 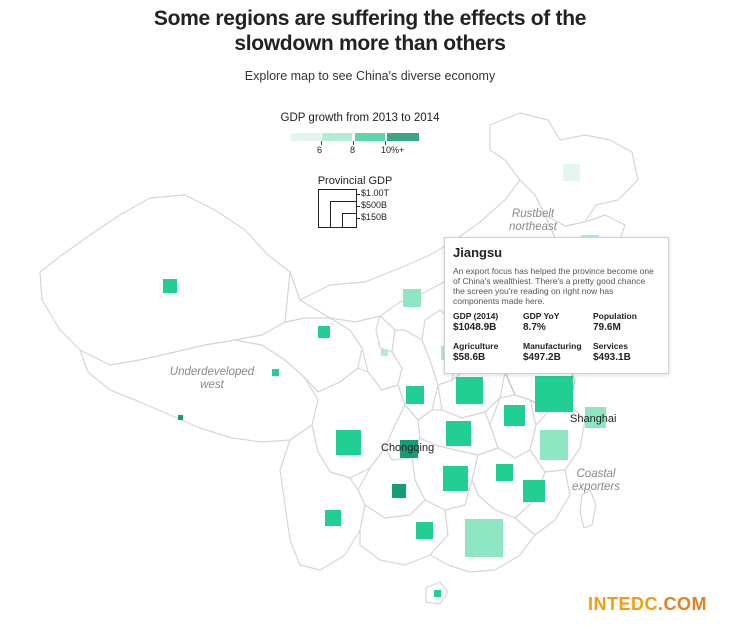 What do you see at coordinates (424, 530) in the screenshot?
I see `square-guangxi` at bounding box center [424, 530].